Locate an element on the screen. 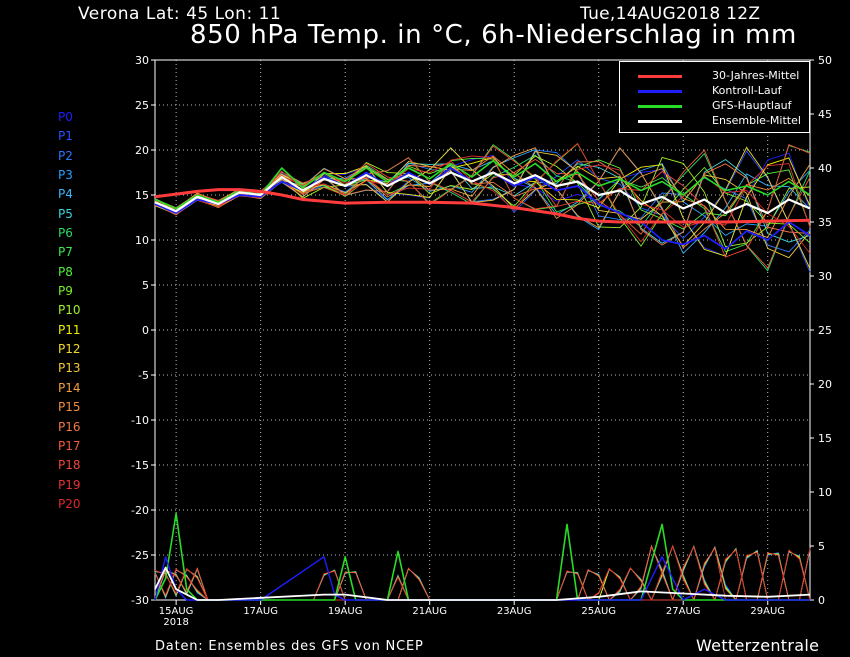 This screenshot has width=850, height=657. precip-main-run-line is located at coordinates (482, 556).